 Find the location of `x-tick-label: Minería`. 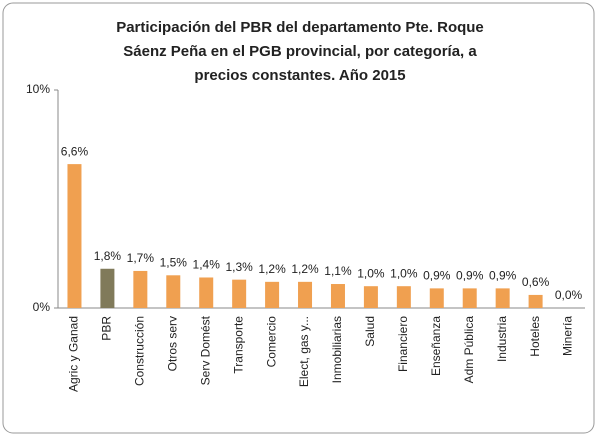

x-tick-label: Minería is located at coordinates (568, 336).